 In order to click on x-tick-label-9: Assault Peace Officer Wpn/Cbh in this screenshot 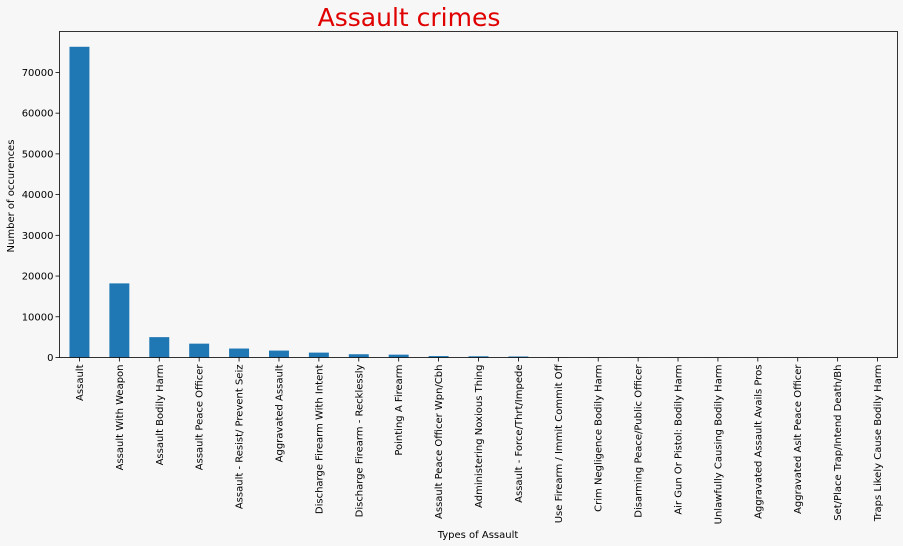, I will do `click(439, 442)`.